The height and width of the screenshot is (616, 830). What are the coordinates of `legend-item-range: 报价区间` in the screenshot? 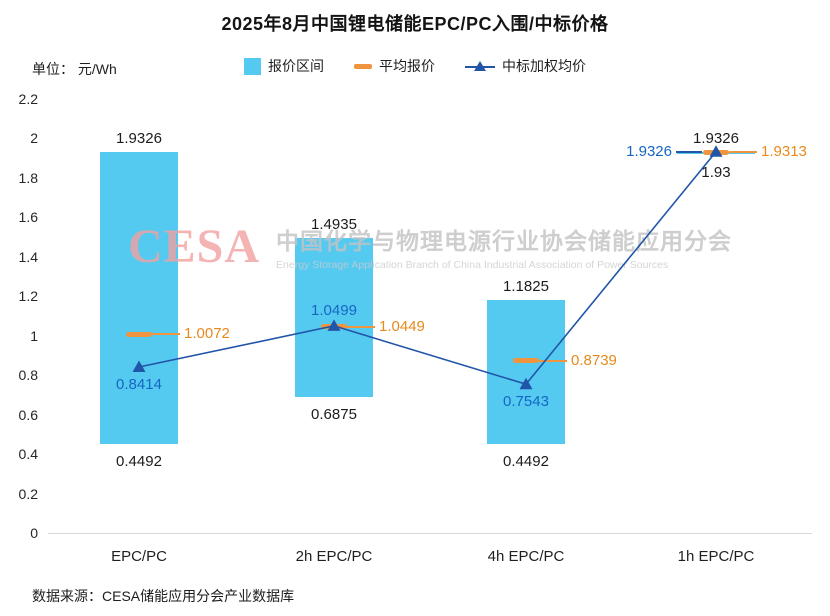 It's located at (284, 66).